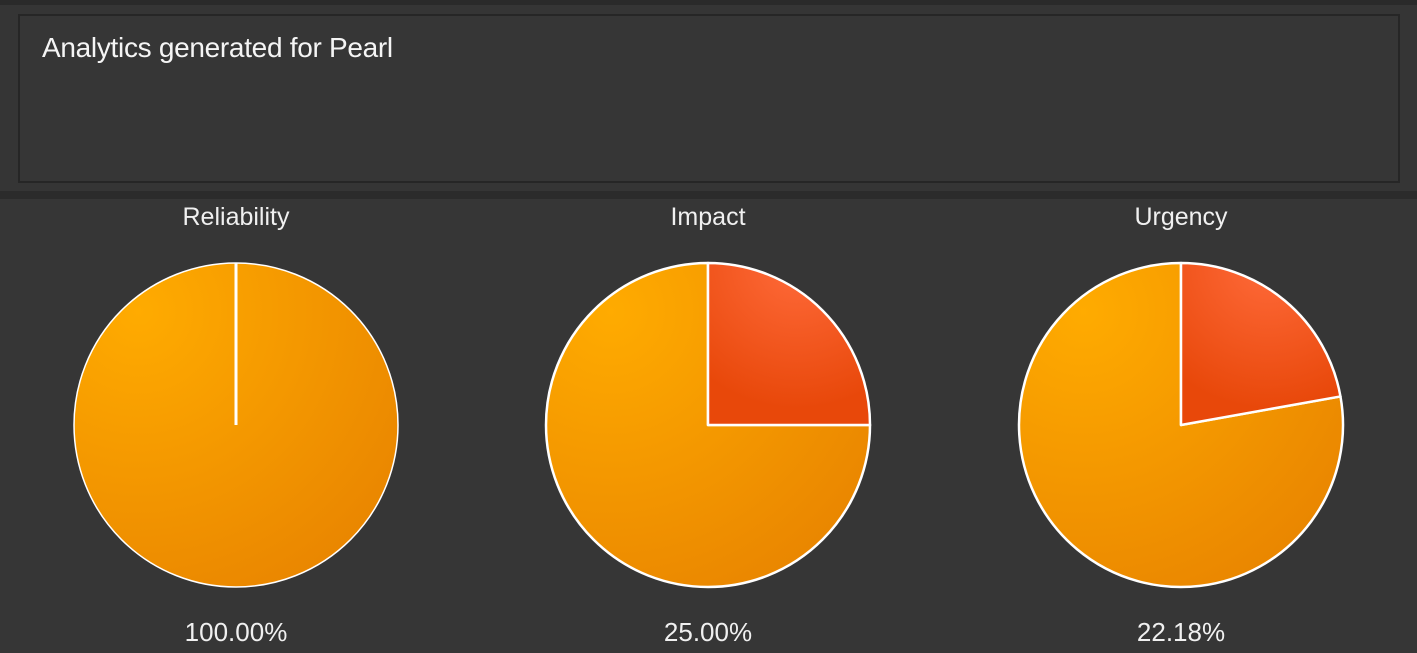 The height and width of the screenshot is (653, 1417). I want to click on section-divider, so click(708, 195).